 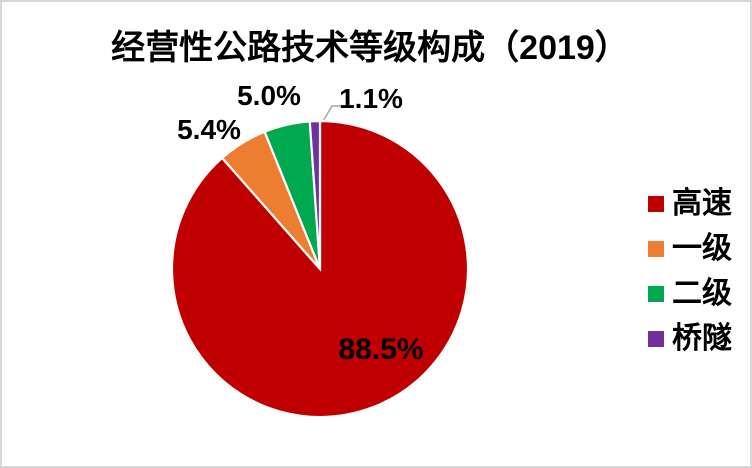 I want to click on legend-label-qiaosui: 桥隧, so click(x=702, y=338).